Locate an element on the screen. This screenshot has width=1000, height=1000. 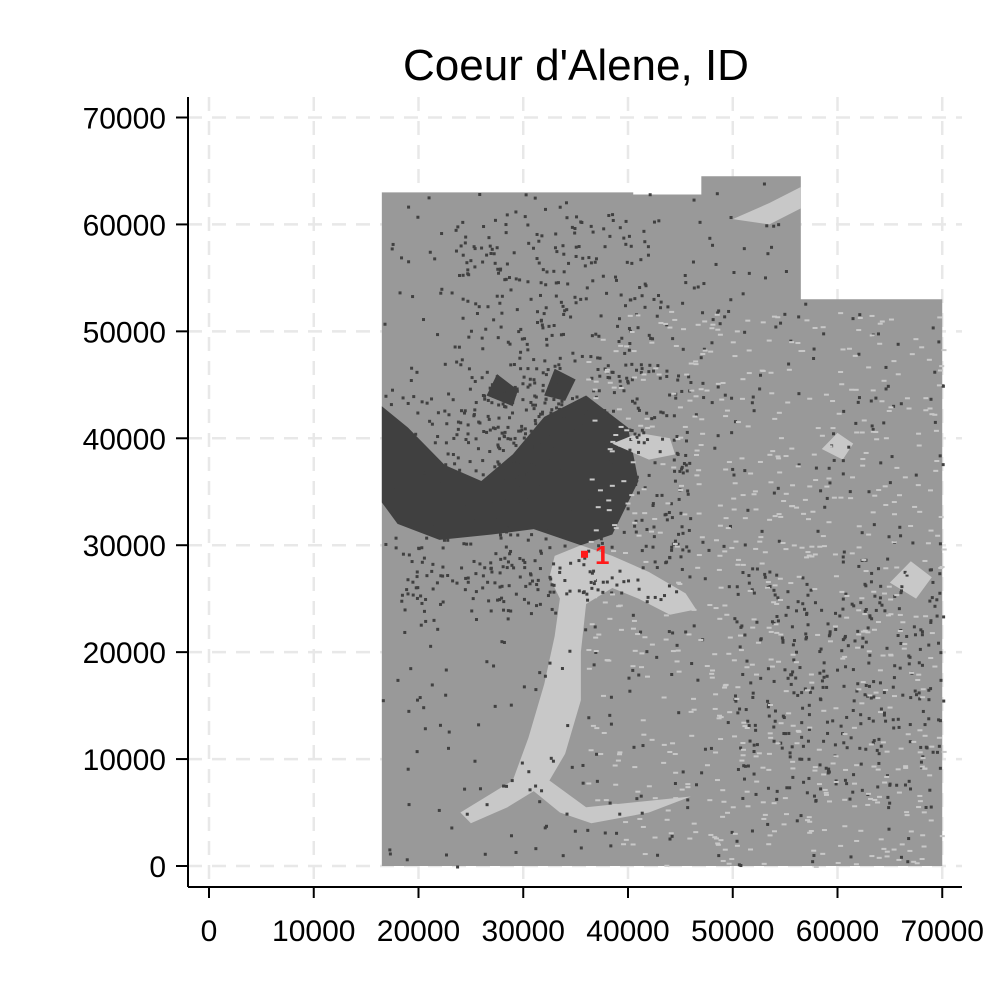
lake is located at coordinates (578, 684).